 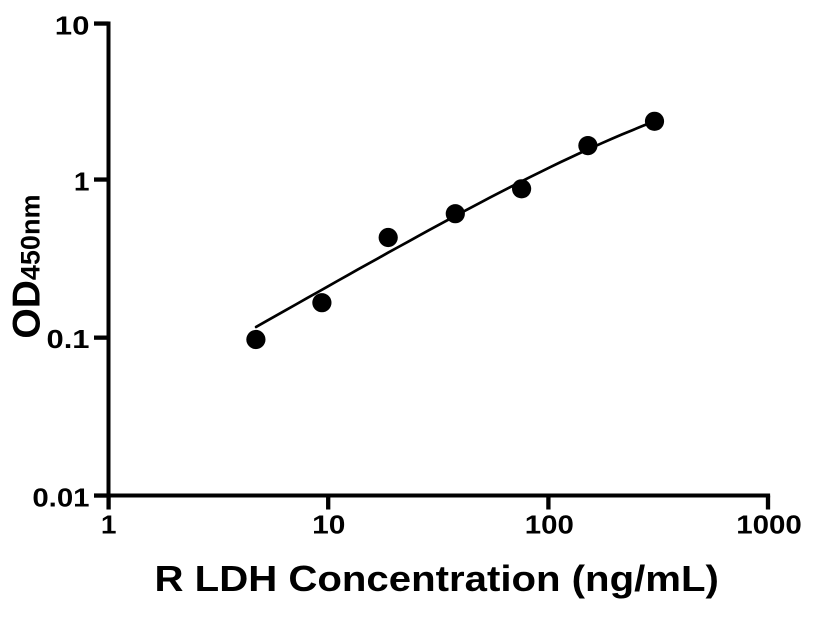 I want to click on svg-text: 100, so click(x=549, y=524).